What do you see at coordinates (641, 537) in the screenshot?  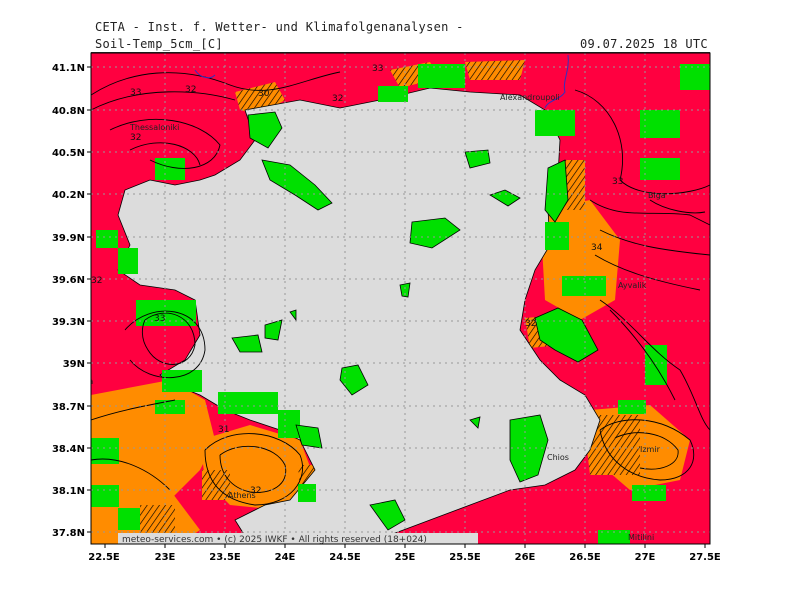 I see `city-mitilini: Mitilini` at bounding box center [641, 537].